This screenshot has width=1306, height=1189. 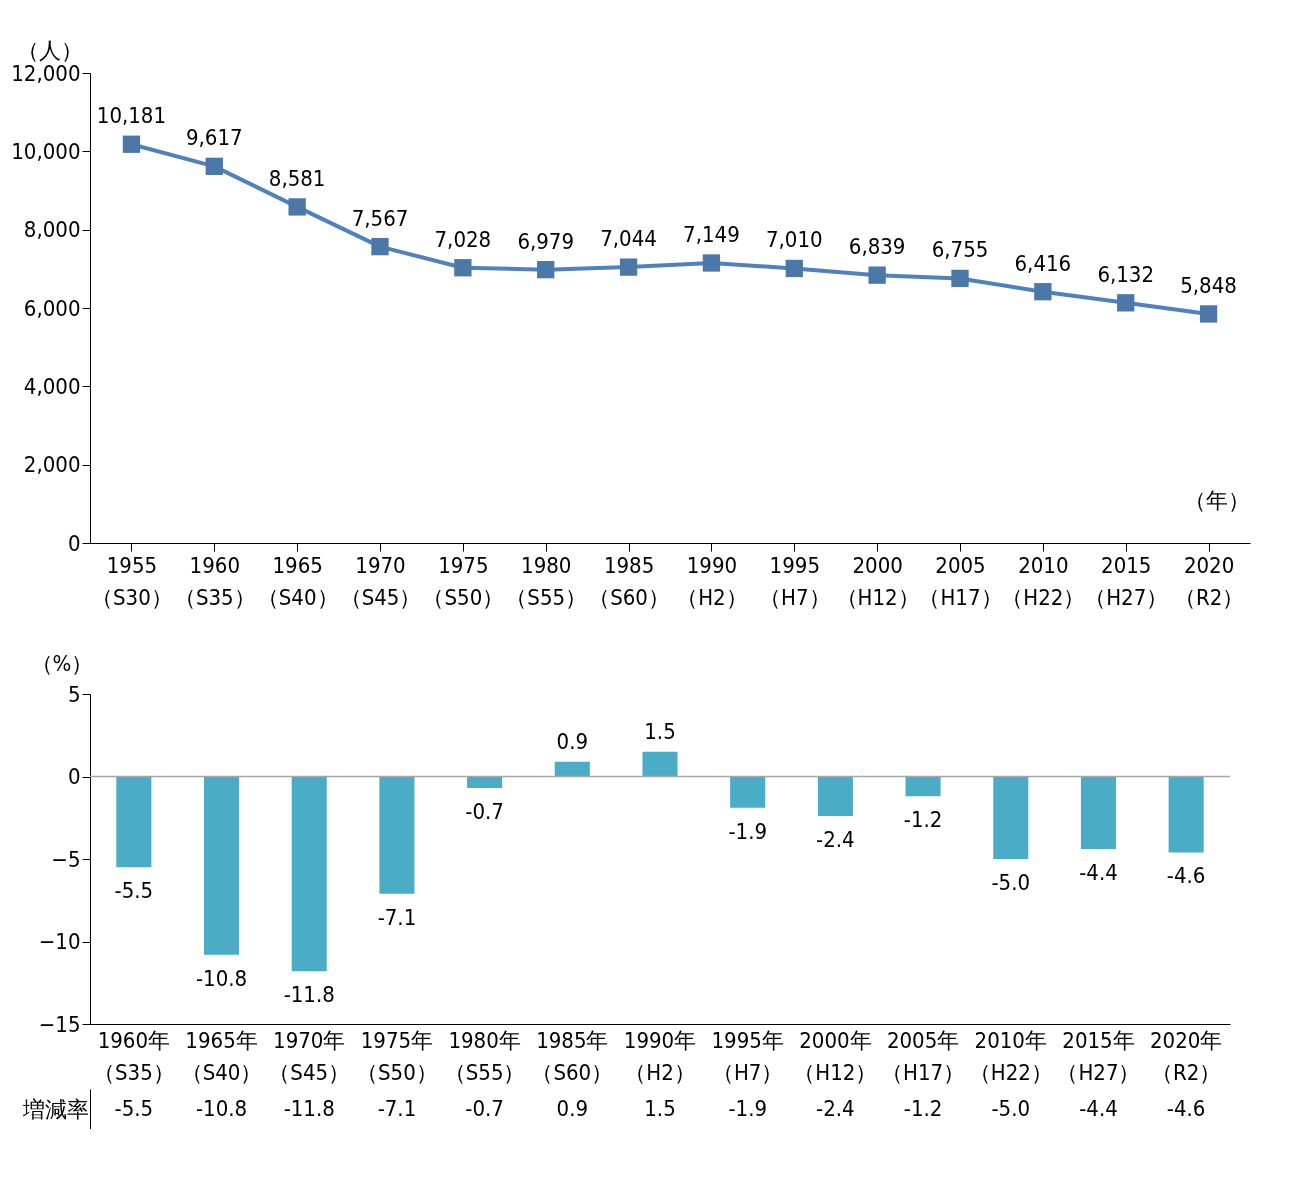 What do you see at coordinates (1011, 882) in the screenshot?
I see `text: -5.0` at bounding box center [1011, 882].